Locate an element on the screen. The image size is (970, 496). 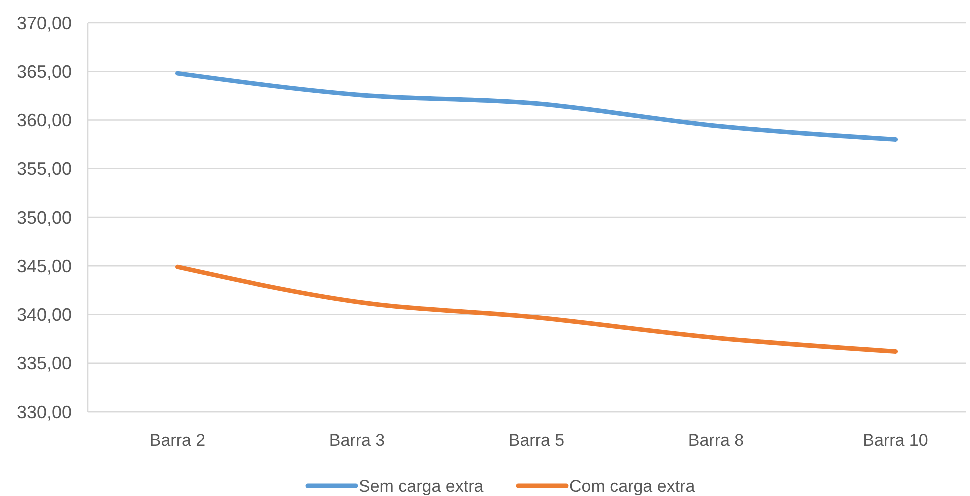
y-tick-label: 335,00 is located at coordinates (44, 364).